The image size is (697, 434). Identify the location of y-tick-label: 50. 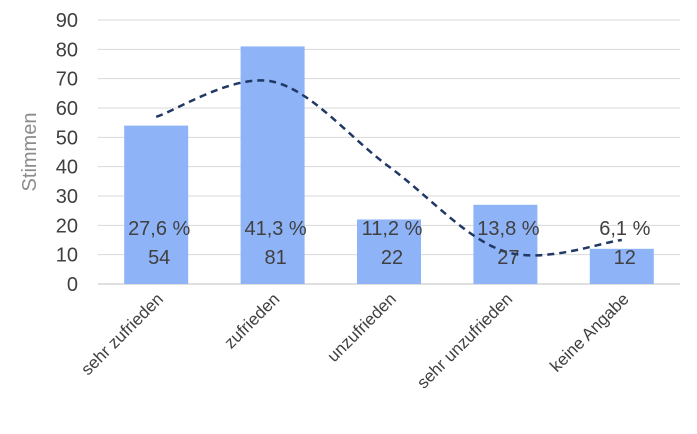
(67, 138).